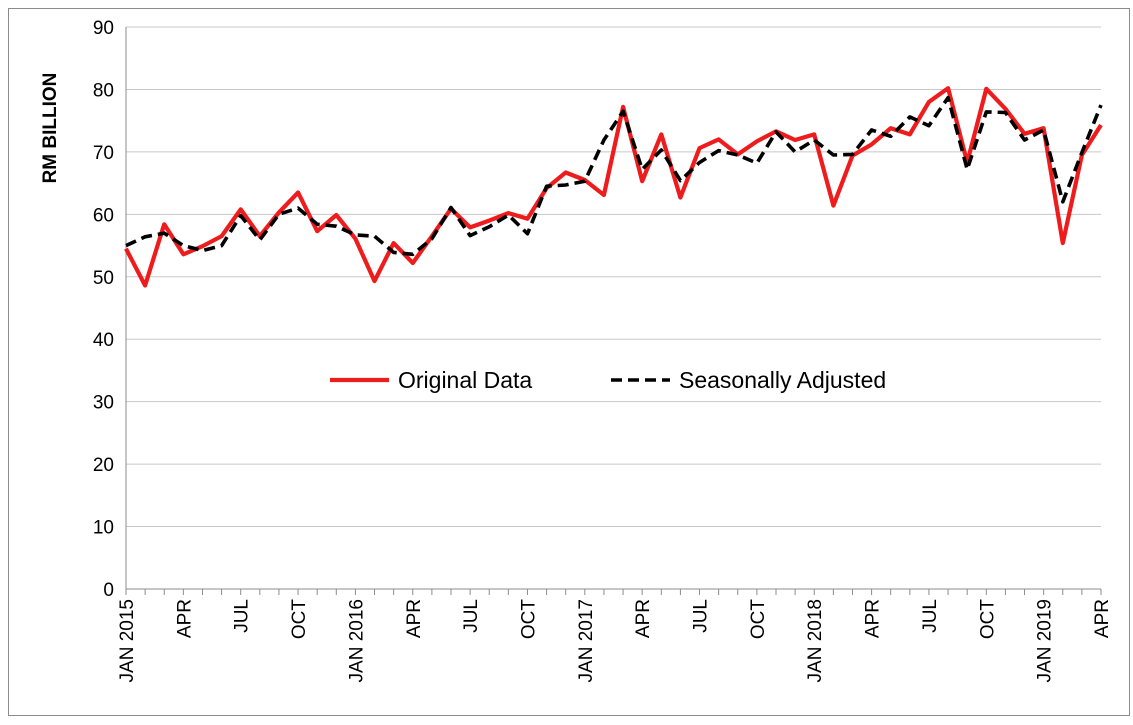 The height and width of the screenshot is (725, 1133). What do you see at coordinates (103, 309) in the screenshot?
I see `y-tick-labels: 0 10 20 30 40 50 60 70 80 90` at bounding box center [103, 309].